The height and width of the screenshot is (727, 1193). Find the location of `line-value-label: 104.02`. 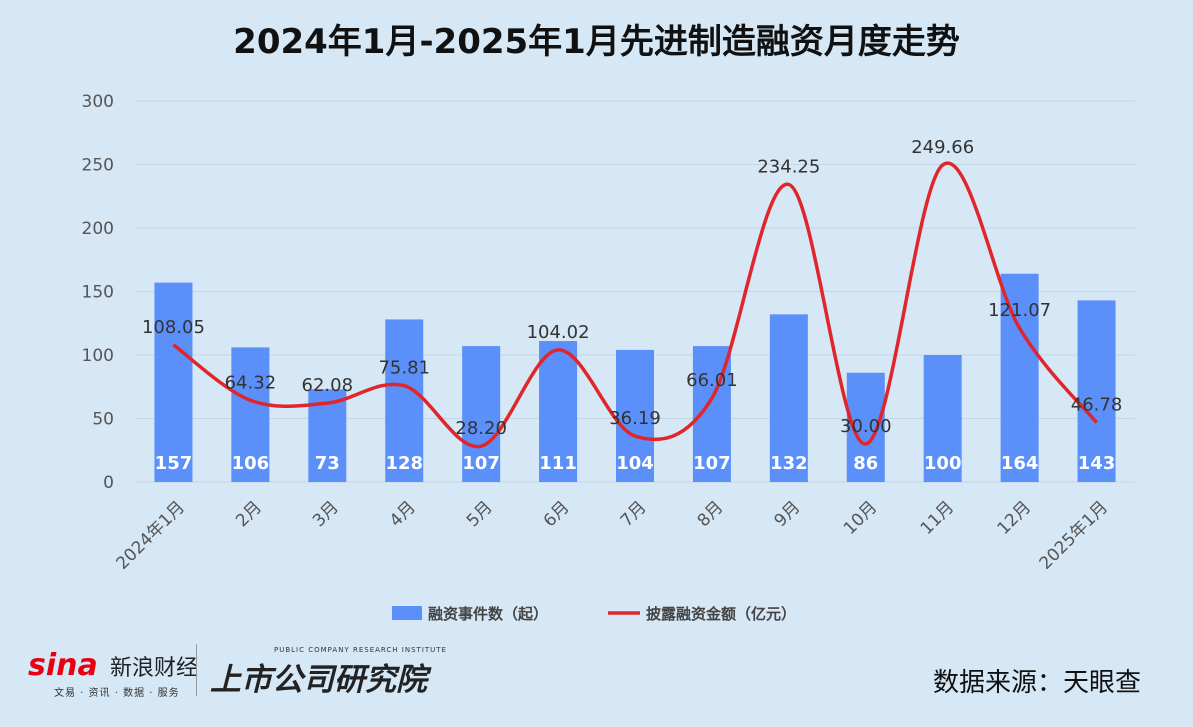

line-value-label: 104.02 is located at coordinates (558, 332).